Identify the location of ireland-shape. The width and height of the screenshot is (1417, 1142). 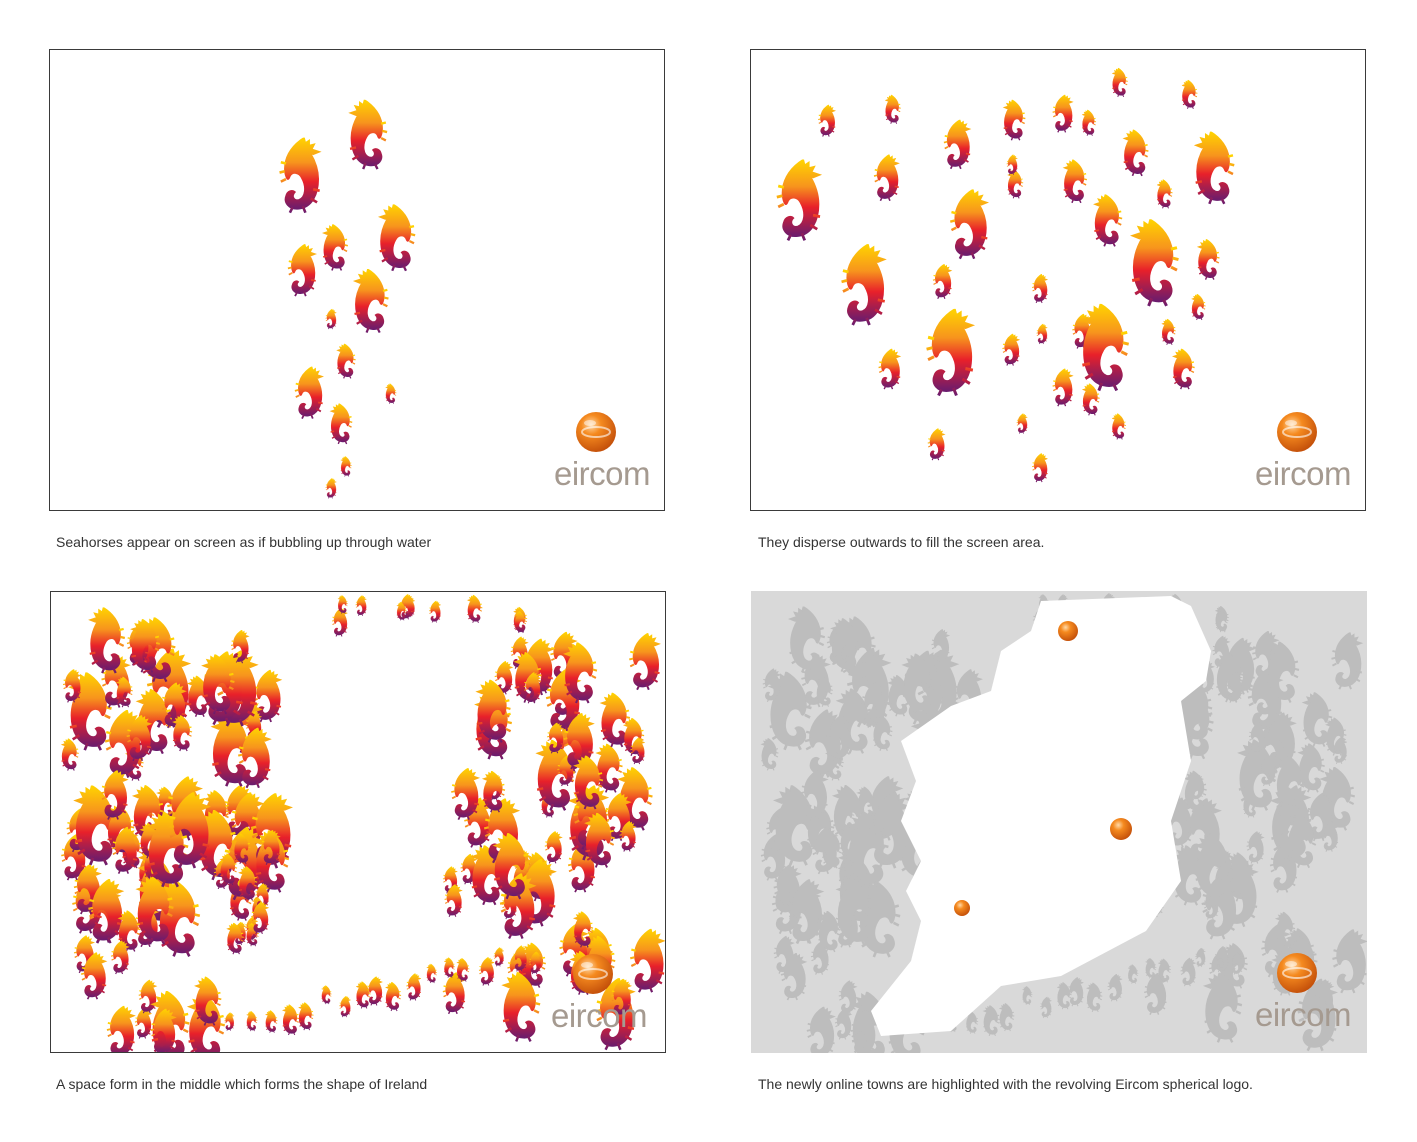
(1041, 816).